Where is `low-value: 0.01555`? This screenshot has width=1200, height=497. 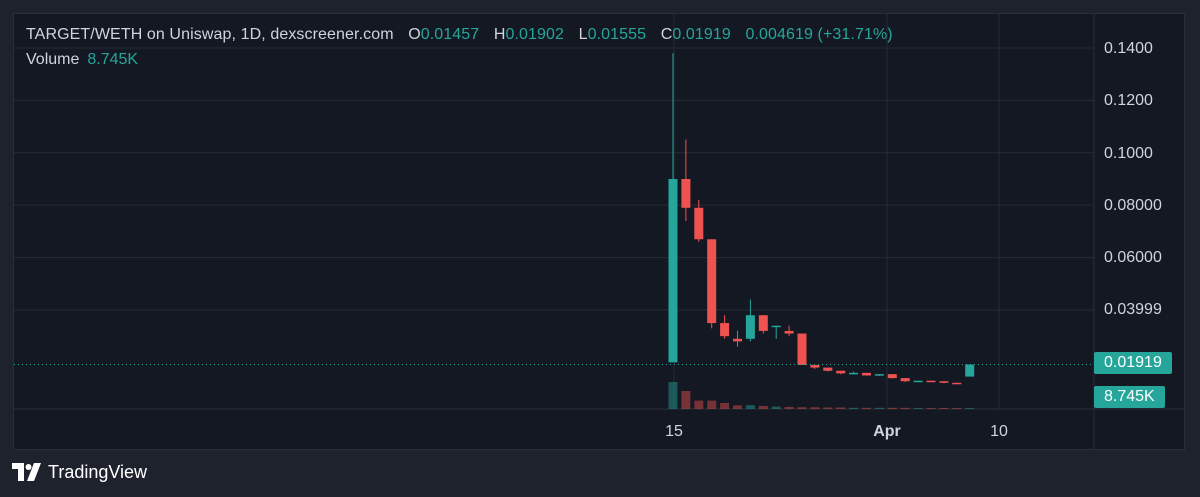
low-value: 0.01555 is located at coordinates (617, 34).